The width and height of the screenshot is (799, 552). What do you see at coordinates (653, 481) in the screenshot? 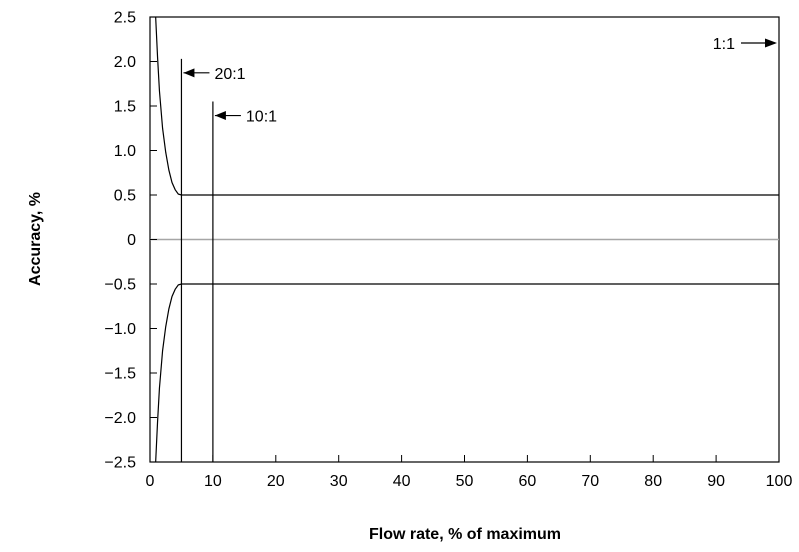
I see `x-tick-label: 80` at bounding box center [653, 481].